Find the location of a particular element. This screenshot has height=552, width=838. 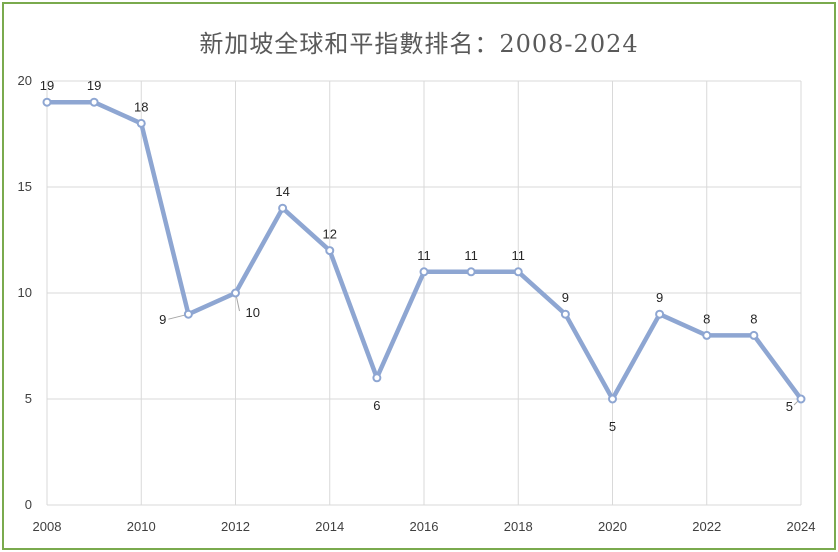

y-tick-label: 5 is located at coordinates (28, 398).